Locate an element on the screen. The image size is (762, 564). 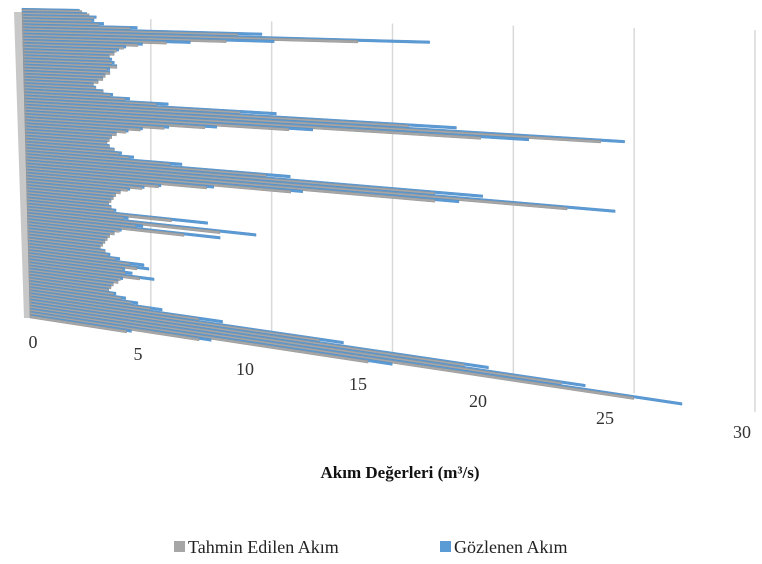
x-tick-label: 20 is located at coordinates (478, 401).